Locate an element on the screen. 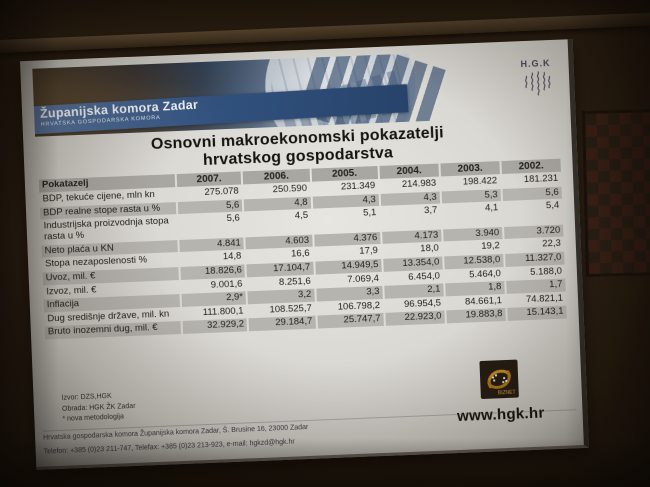 This screenshot has height=487, width=650. column-header-year: 2004. is located at coordinates (409, 171).